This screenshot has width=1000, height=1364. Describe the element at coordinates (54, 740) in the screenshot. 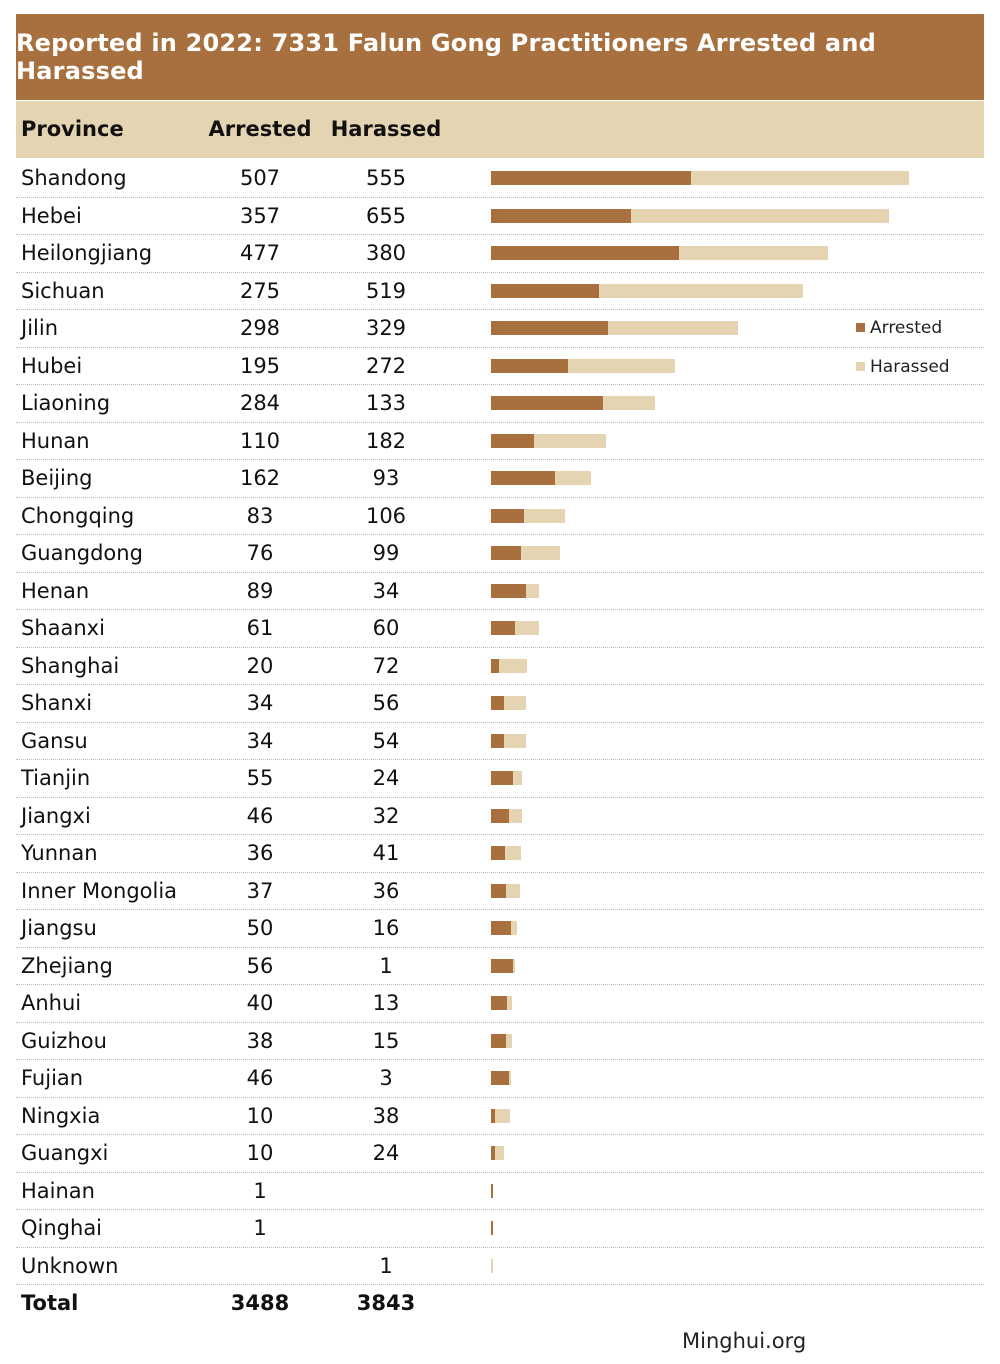

I see `province-name: Gansu` at that location.